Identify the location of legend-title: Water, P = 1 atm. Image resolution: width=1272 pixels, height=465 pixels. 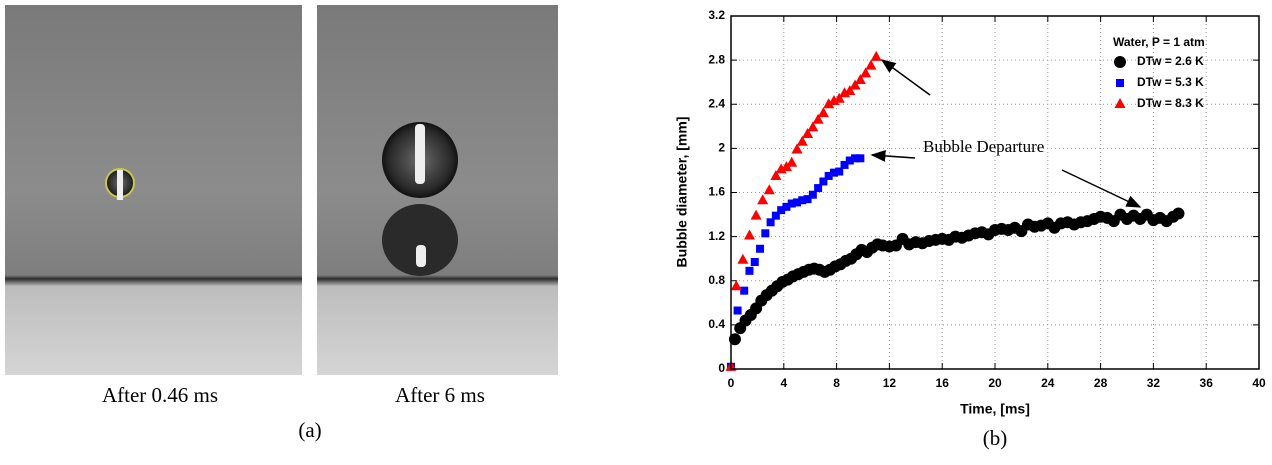
(1159, 42).